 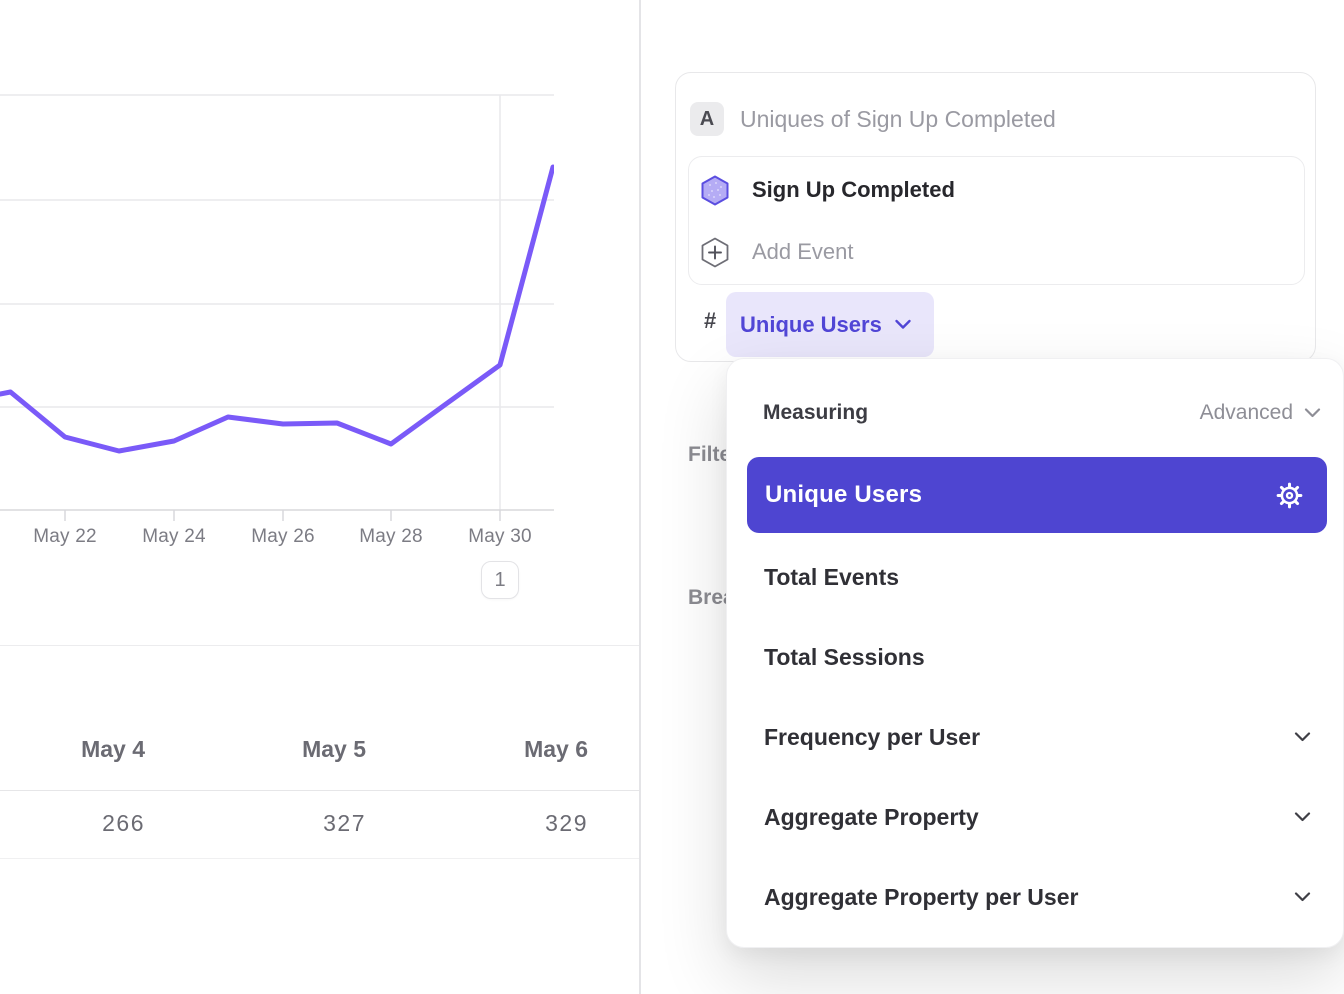 What do you see at coordinates (715, 252) in the screenshot?
I see `add-event-icon` at bounding box center [715, 252].